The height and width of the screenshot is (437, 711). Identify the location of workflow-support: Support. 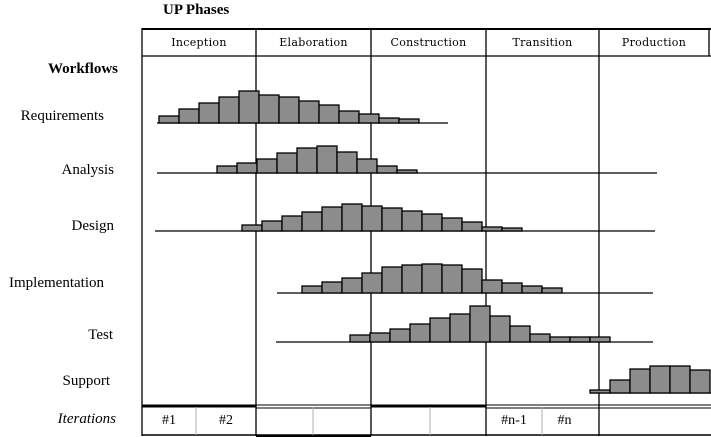
(86, 381).